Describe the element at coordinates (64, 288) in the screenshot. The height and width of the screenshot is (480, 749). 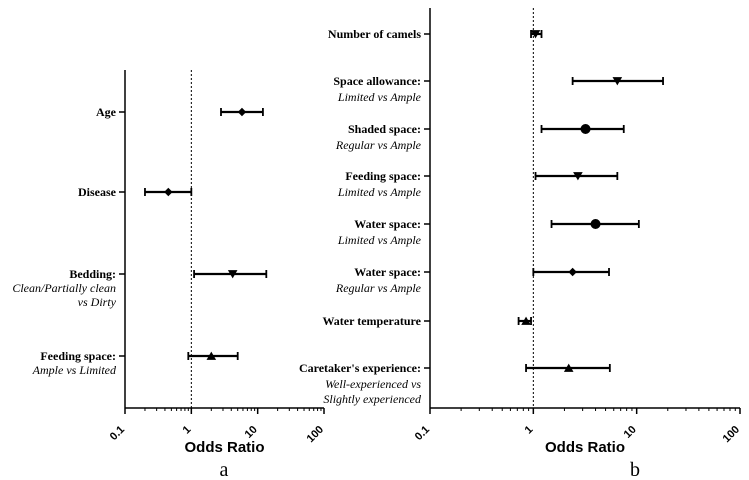
I see `row-sublabel: Clean/Partially clean` at that location.